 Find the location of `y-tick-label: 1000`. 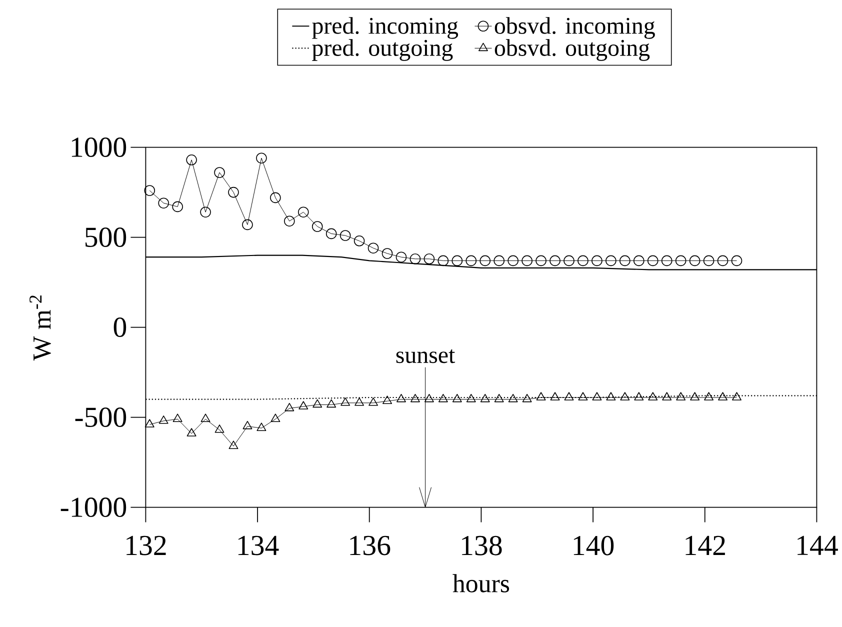

y-tick-label: 1000 is located at coordinates (99, 148).